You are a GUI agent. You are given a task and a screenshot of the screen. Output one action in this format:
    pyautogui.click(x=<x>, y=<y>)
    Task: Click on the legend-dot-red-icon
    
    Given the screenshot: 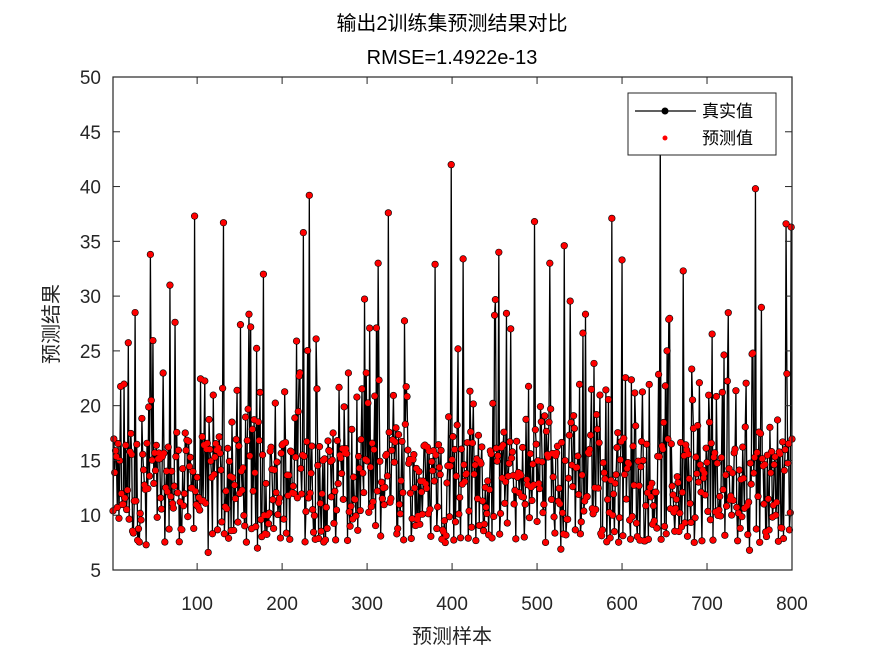 What is the action you would take?
    pyautogui.click(x=665, y=138)
    